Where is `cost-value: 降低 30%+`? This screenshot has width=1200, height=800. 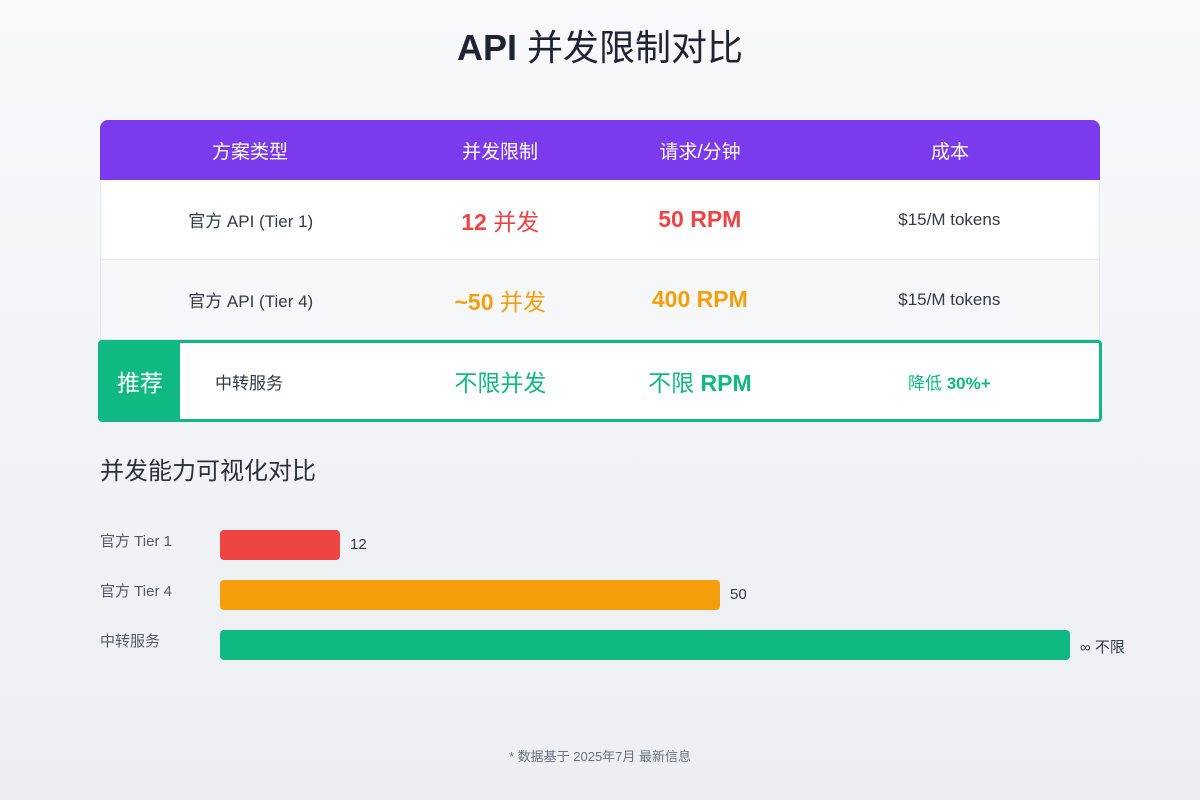
cost-value: 降低 30%+ is located at coordinates (949, 381).